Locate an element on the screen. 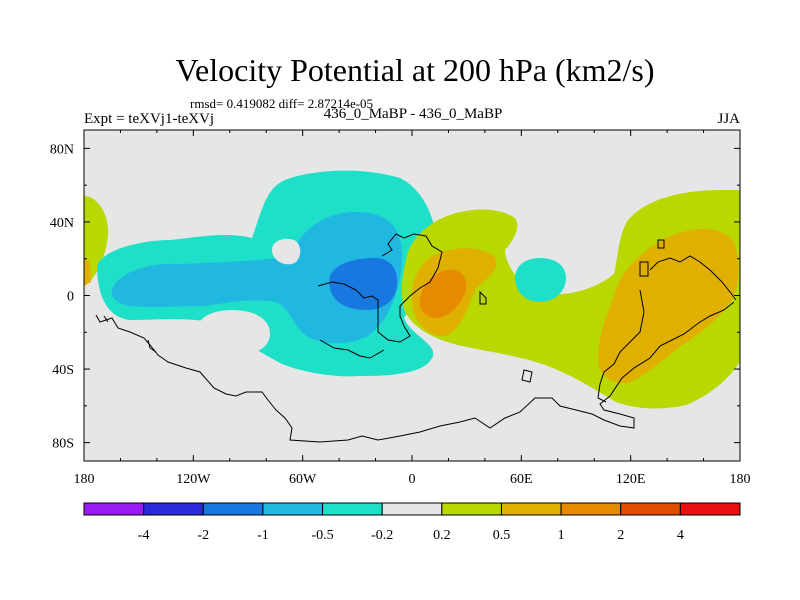 Image resolution: width=800 pixels, height=600 pixels. y-tick-label: 80S is located at coordinates (63, 444).